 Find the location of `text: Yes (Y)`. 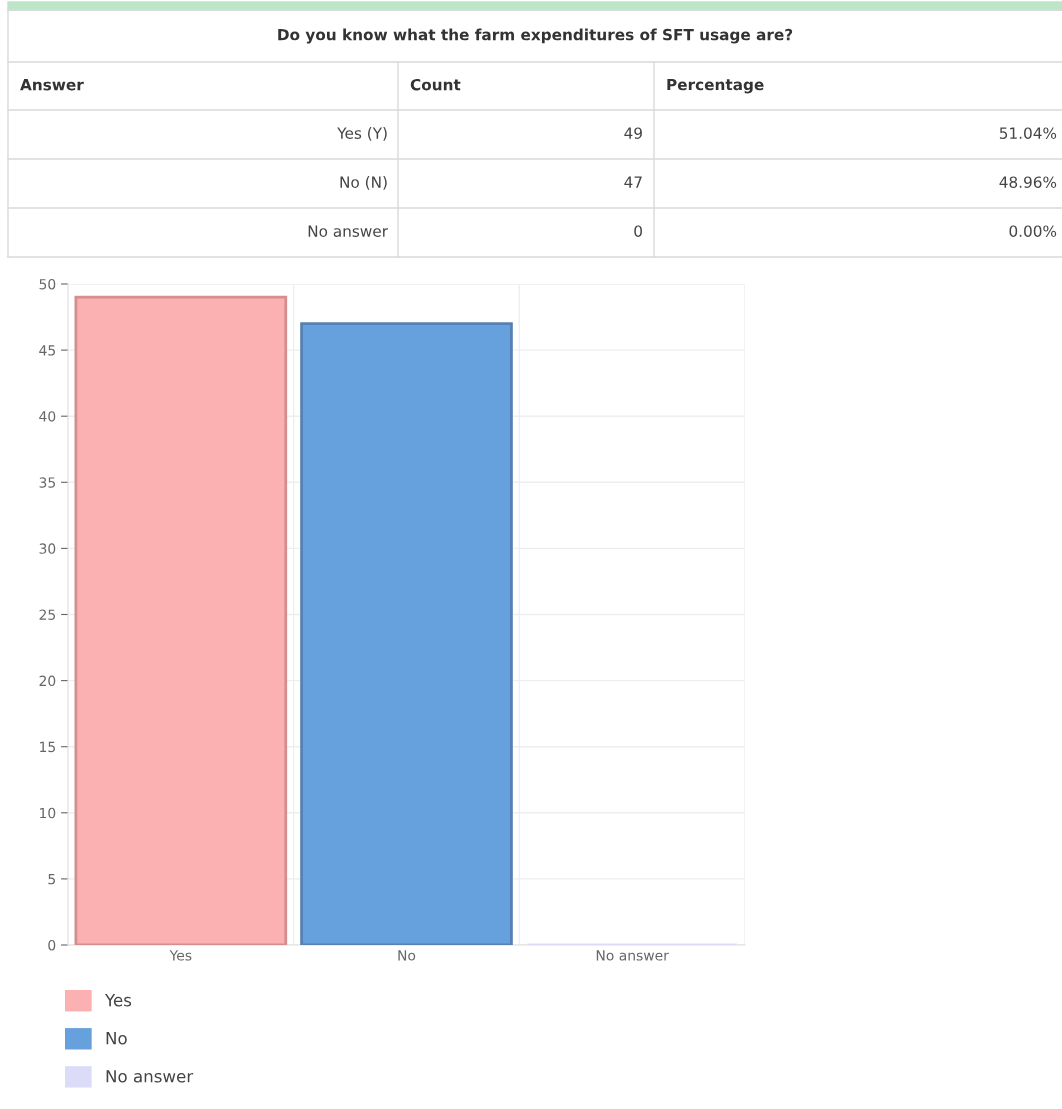

text: Yes (Y) is located at coordinates (362, 134).